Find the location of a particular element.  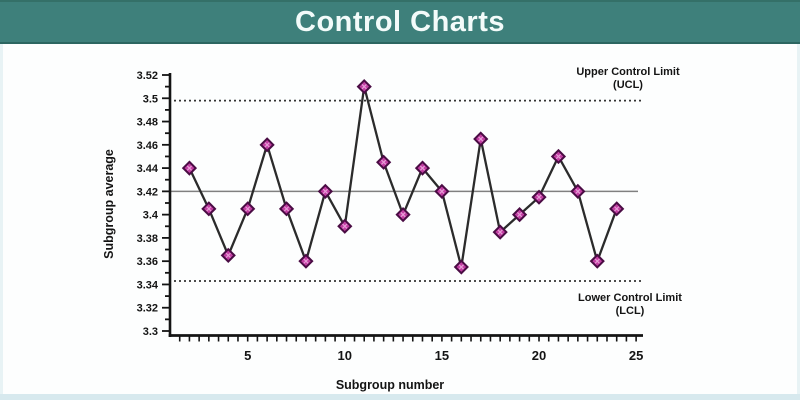

y-tick-label: 3.4 is located at coordinates (151, 216).